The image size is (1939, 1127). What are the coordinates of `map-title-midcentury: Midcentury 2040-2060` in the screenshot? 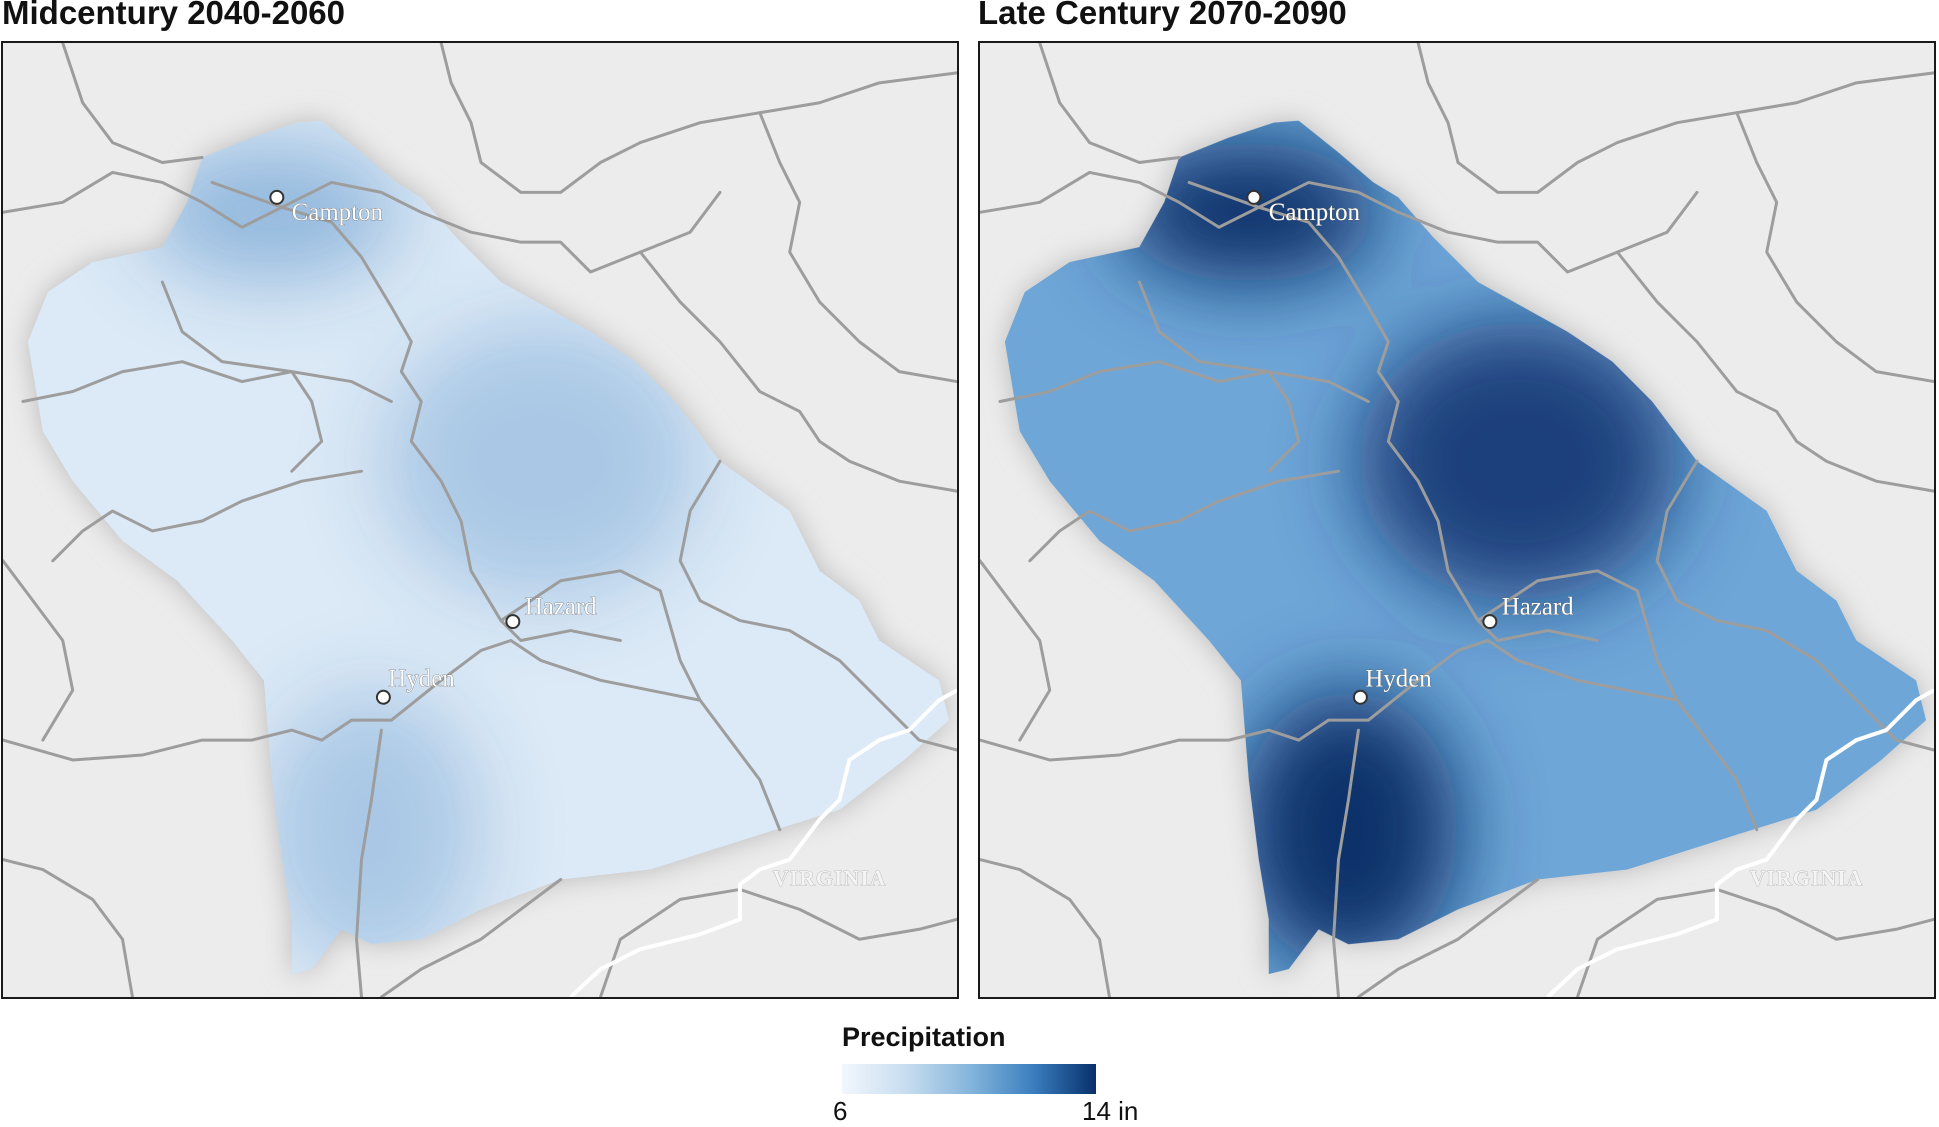 It's located at (174, 15).